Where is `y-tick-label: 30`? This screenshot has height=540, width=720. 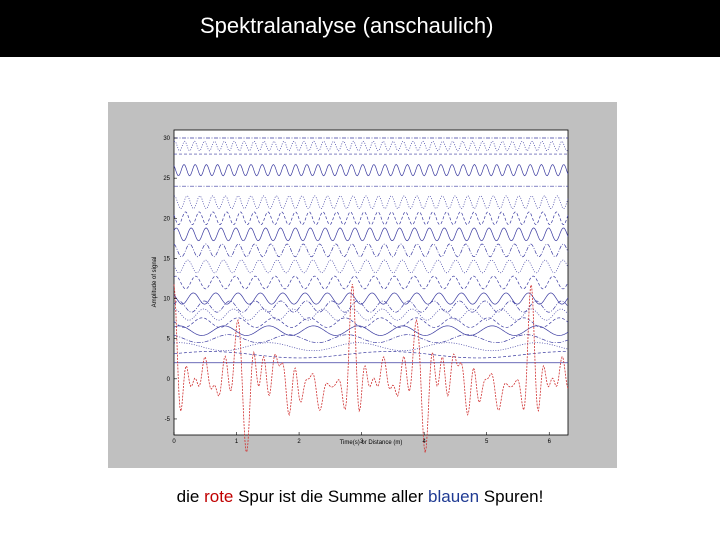 y-tick-label: 30 is located at coordinates (166, 139).